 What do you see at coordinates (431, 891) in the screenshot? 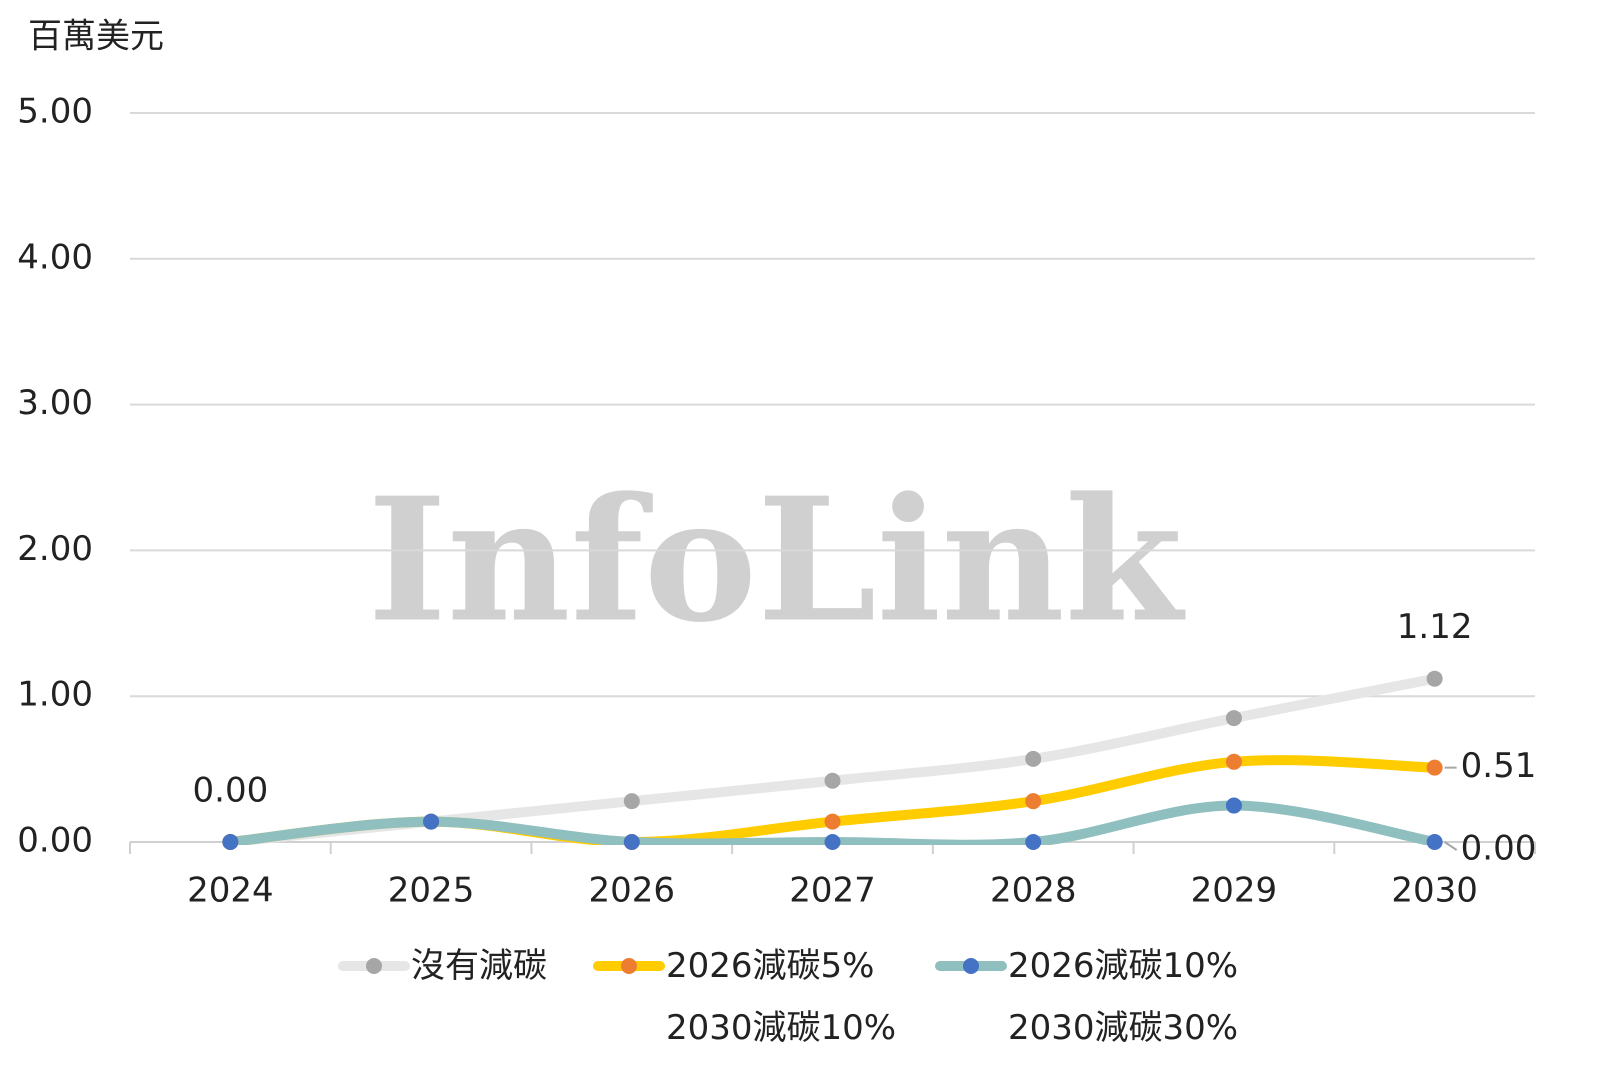
I see `x-tick-label: 2025` at bounding box center [431, 891].